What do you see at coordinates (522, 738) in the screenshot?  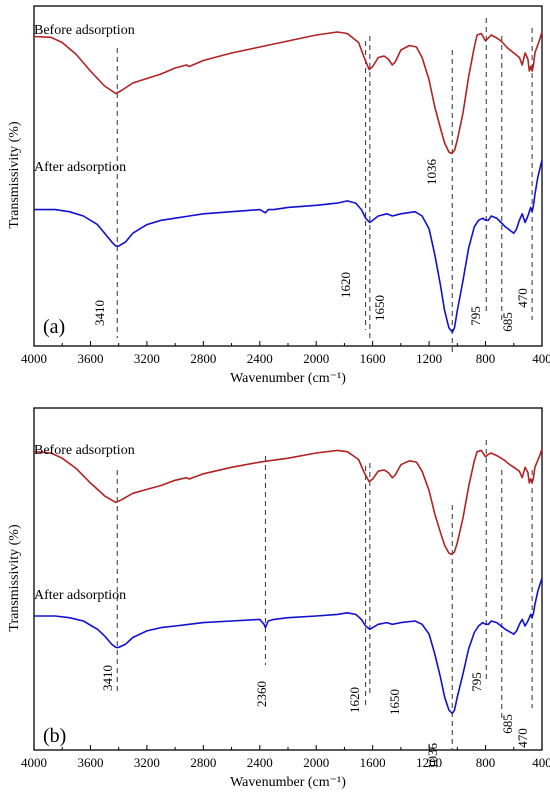 I see `panel-b-peak-label-470: 470` at bounding box center [522, 738].